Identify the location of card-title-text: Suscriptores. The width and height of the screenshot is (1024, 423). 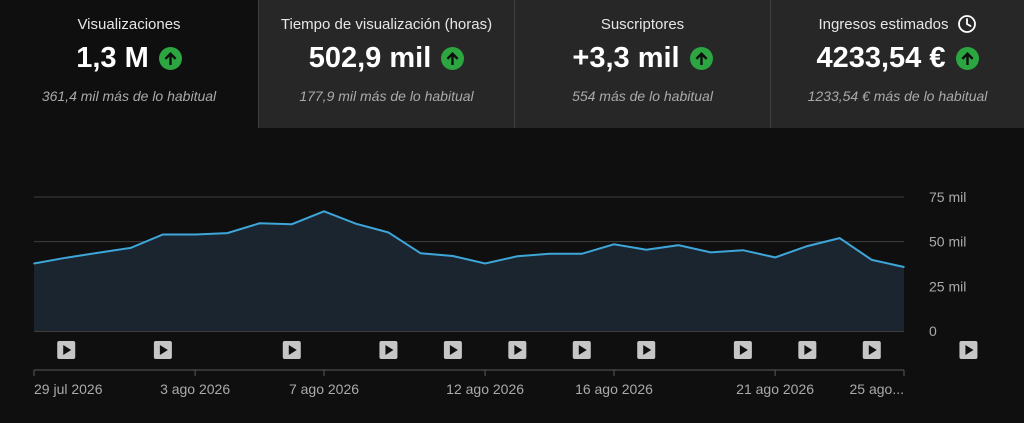
(642, 24).